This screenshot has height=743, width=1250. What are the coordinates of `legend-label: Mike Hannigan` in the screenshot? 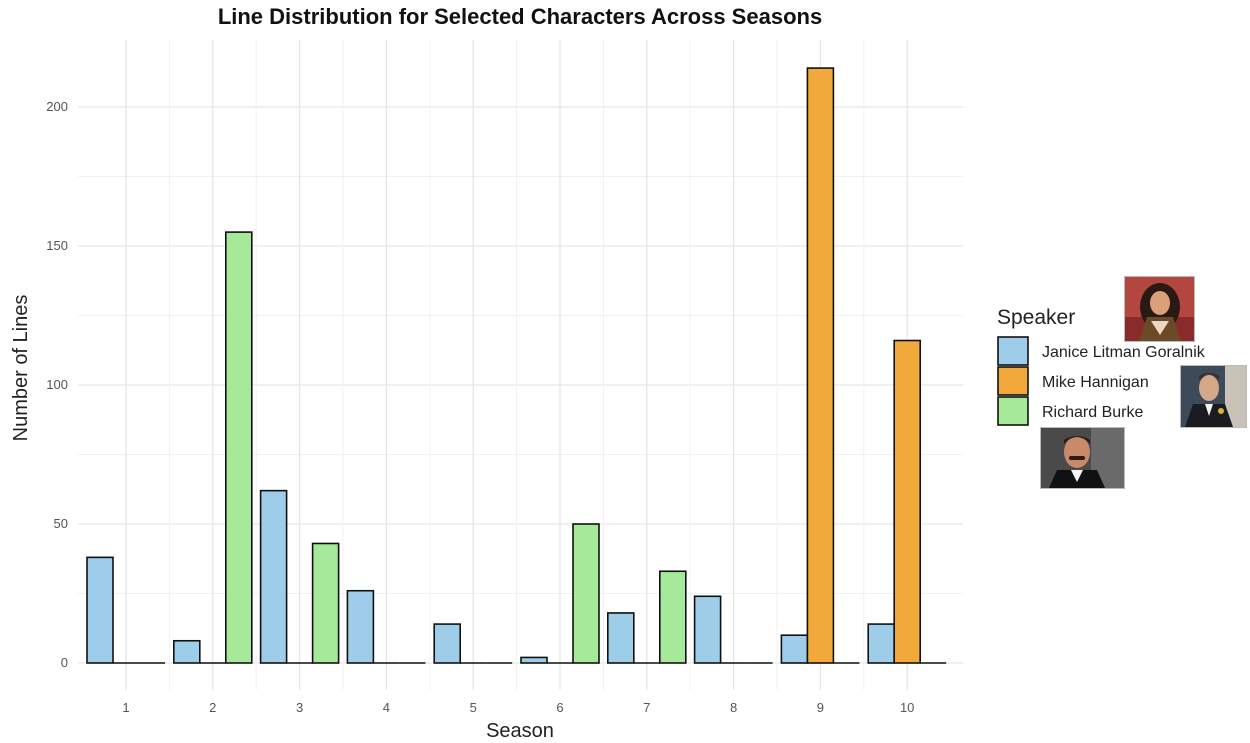 It's located at (1095, 382).